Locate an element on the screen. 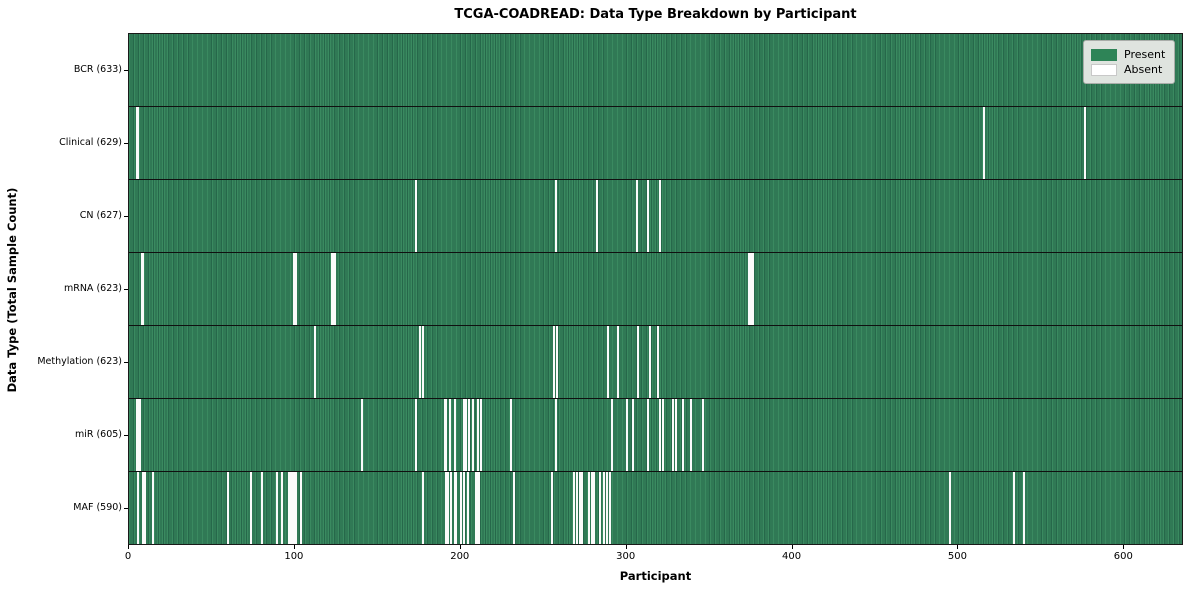  legend: Present Absent is located at coordinates (1129, 62).